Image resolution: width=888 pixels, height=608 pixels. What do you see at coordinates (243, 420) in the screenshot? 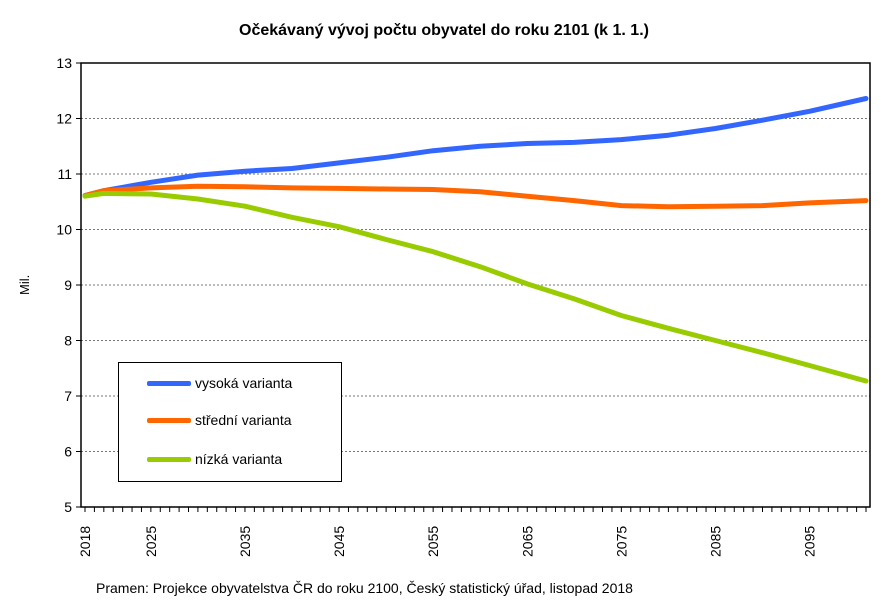
I see `legend-label-medium: střední varianta` at bounding box center [243, 420].